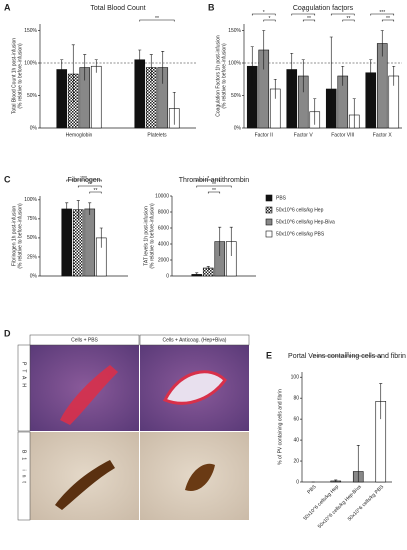 This screenshot has height=550, width=407. I want to click on chart-title: Portal Veins containing cells and fibrin, so click(347, 356).